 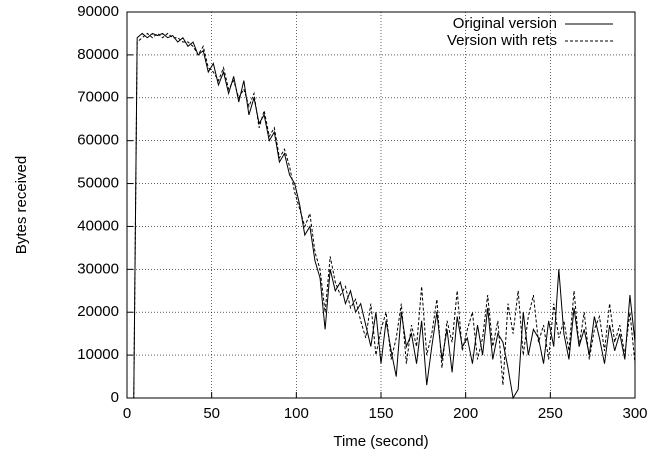 I want to click on y-tick-label: 70000, so click(x=98, y=97).